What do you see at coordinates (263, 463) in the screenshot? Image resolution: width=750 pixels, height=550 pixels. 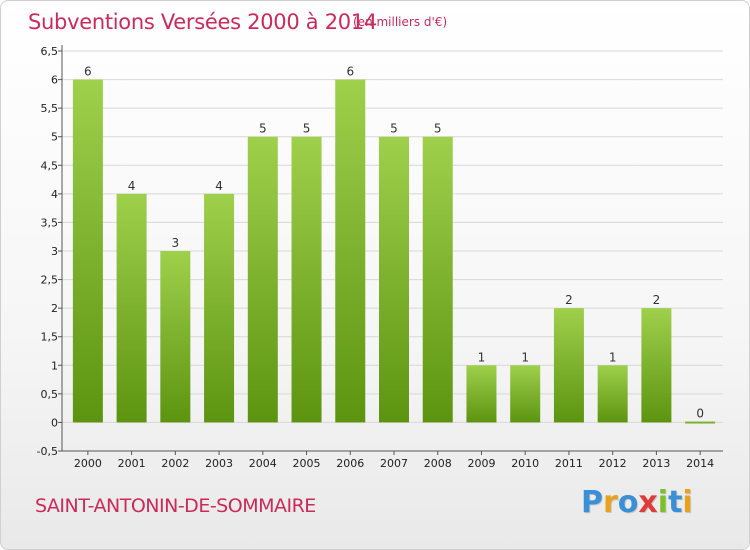 I see `x-tick-label: 2004` at bounding box center [263, 463].